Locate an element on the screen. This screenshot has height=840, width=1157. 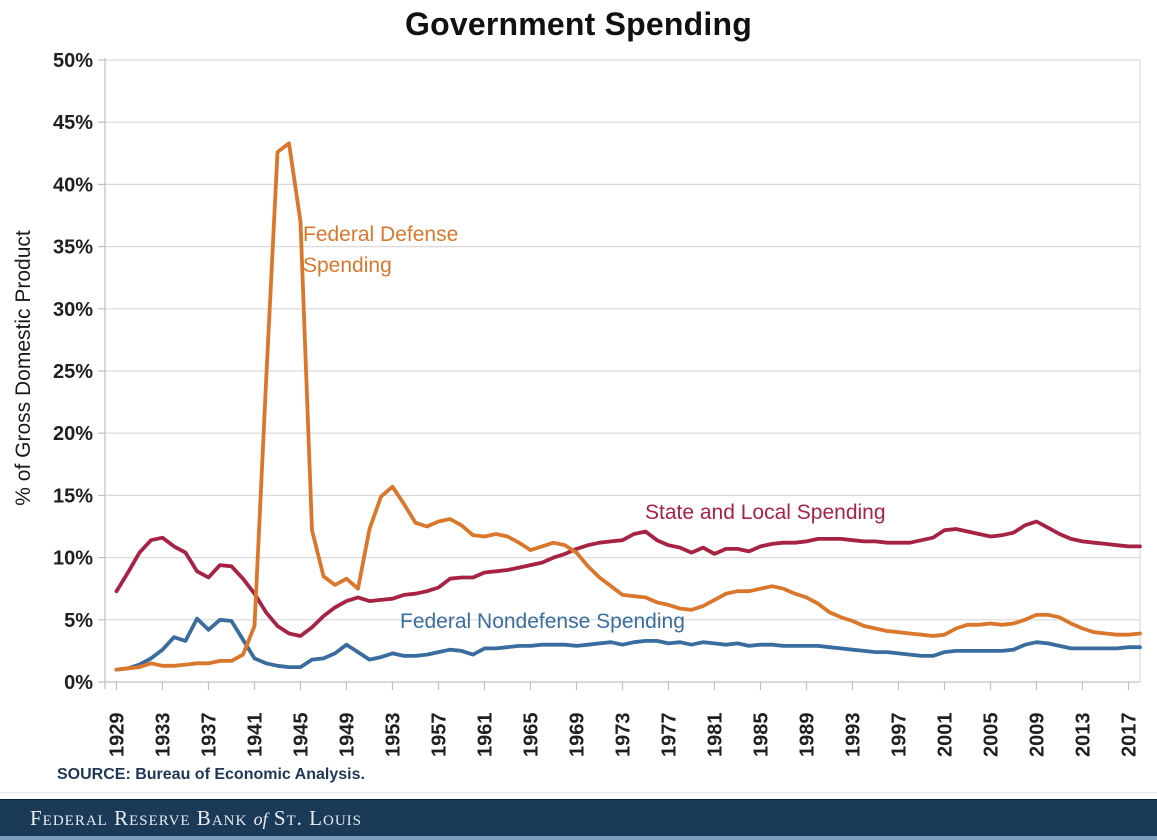
x-tick-label: 1993 is located at coordinates (854, 735).